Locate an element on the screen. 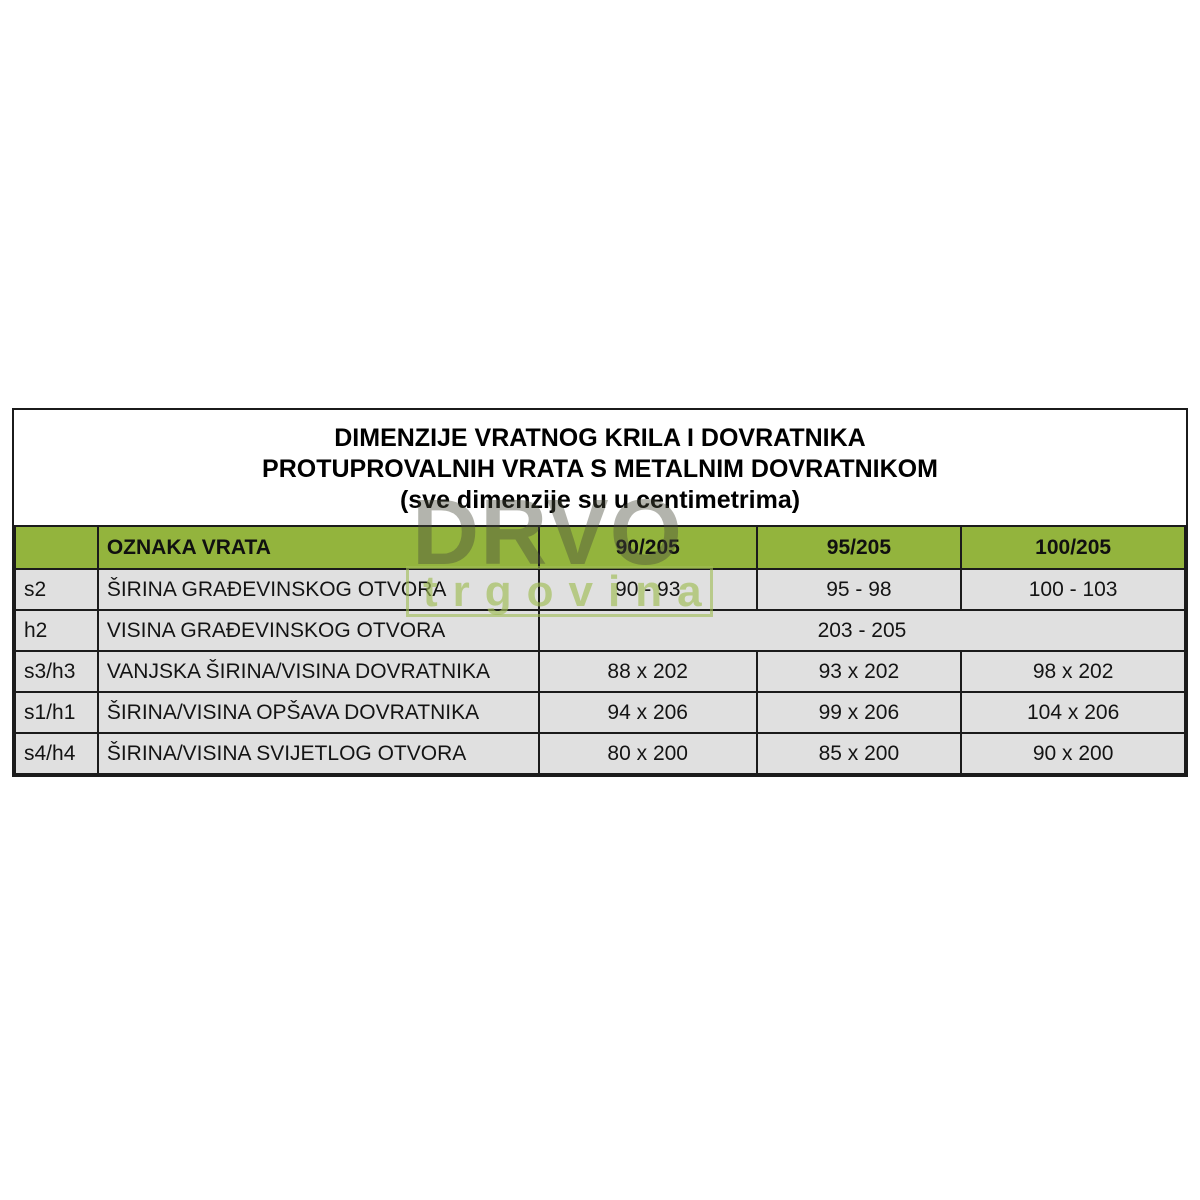 The width and height of the screenshot is (1200, 1200). row-label: ŠIRINA/VISINA SVIJETLOG OTVORA is located at coordinates (318, 753).